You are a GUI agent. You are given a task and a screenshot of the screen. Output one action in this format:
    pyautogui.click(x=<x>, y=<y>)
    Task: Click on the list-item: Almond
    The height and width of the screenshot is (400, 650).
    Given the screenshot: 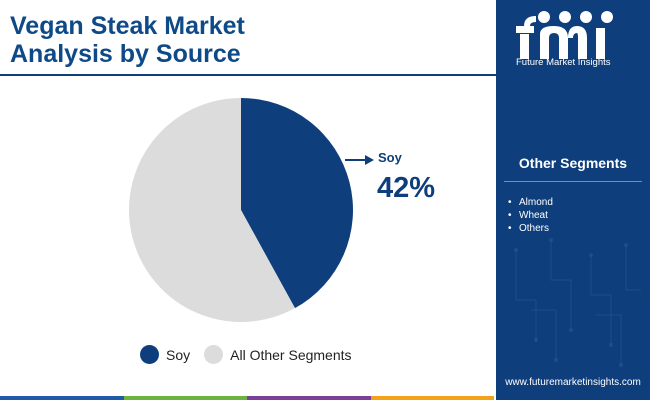 What is the action you would take?
    pyautogui.click(x=530, y=202)
    